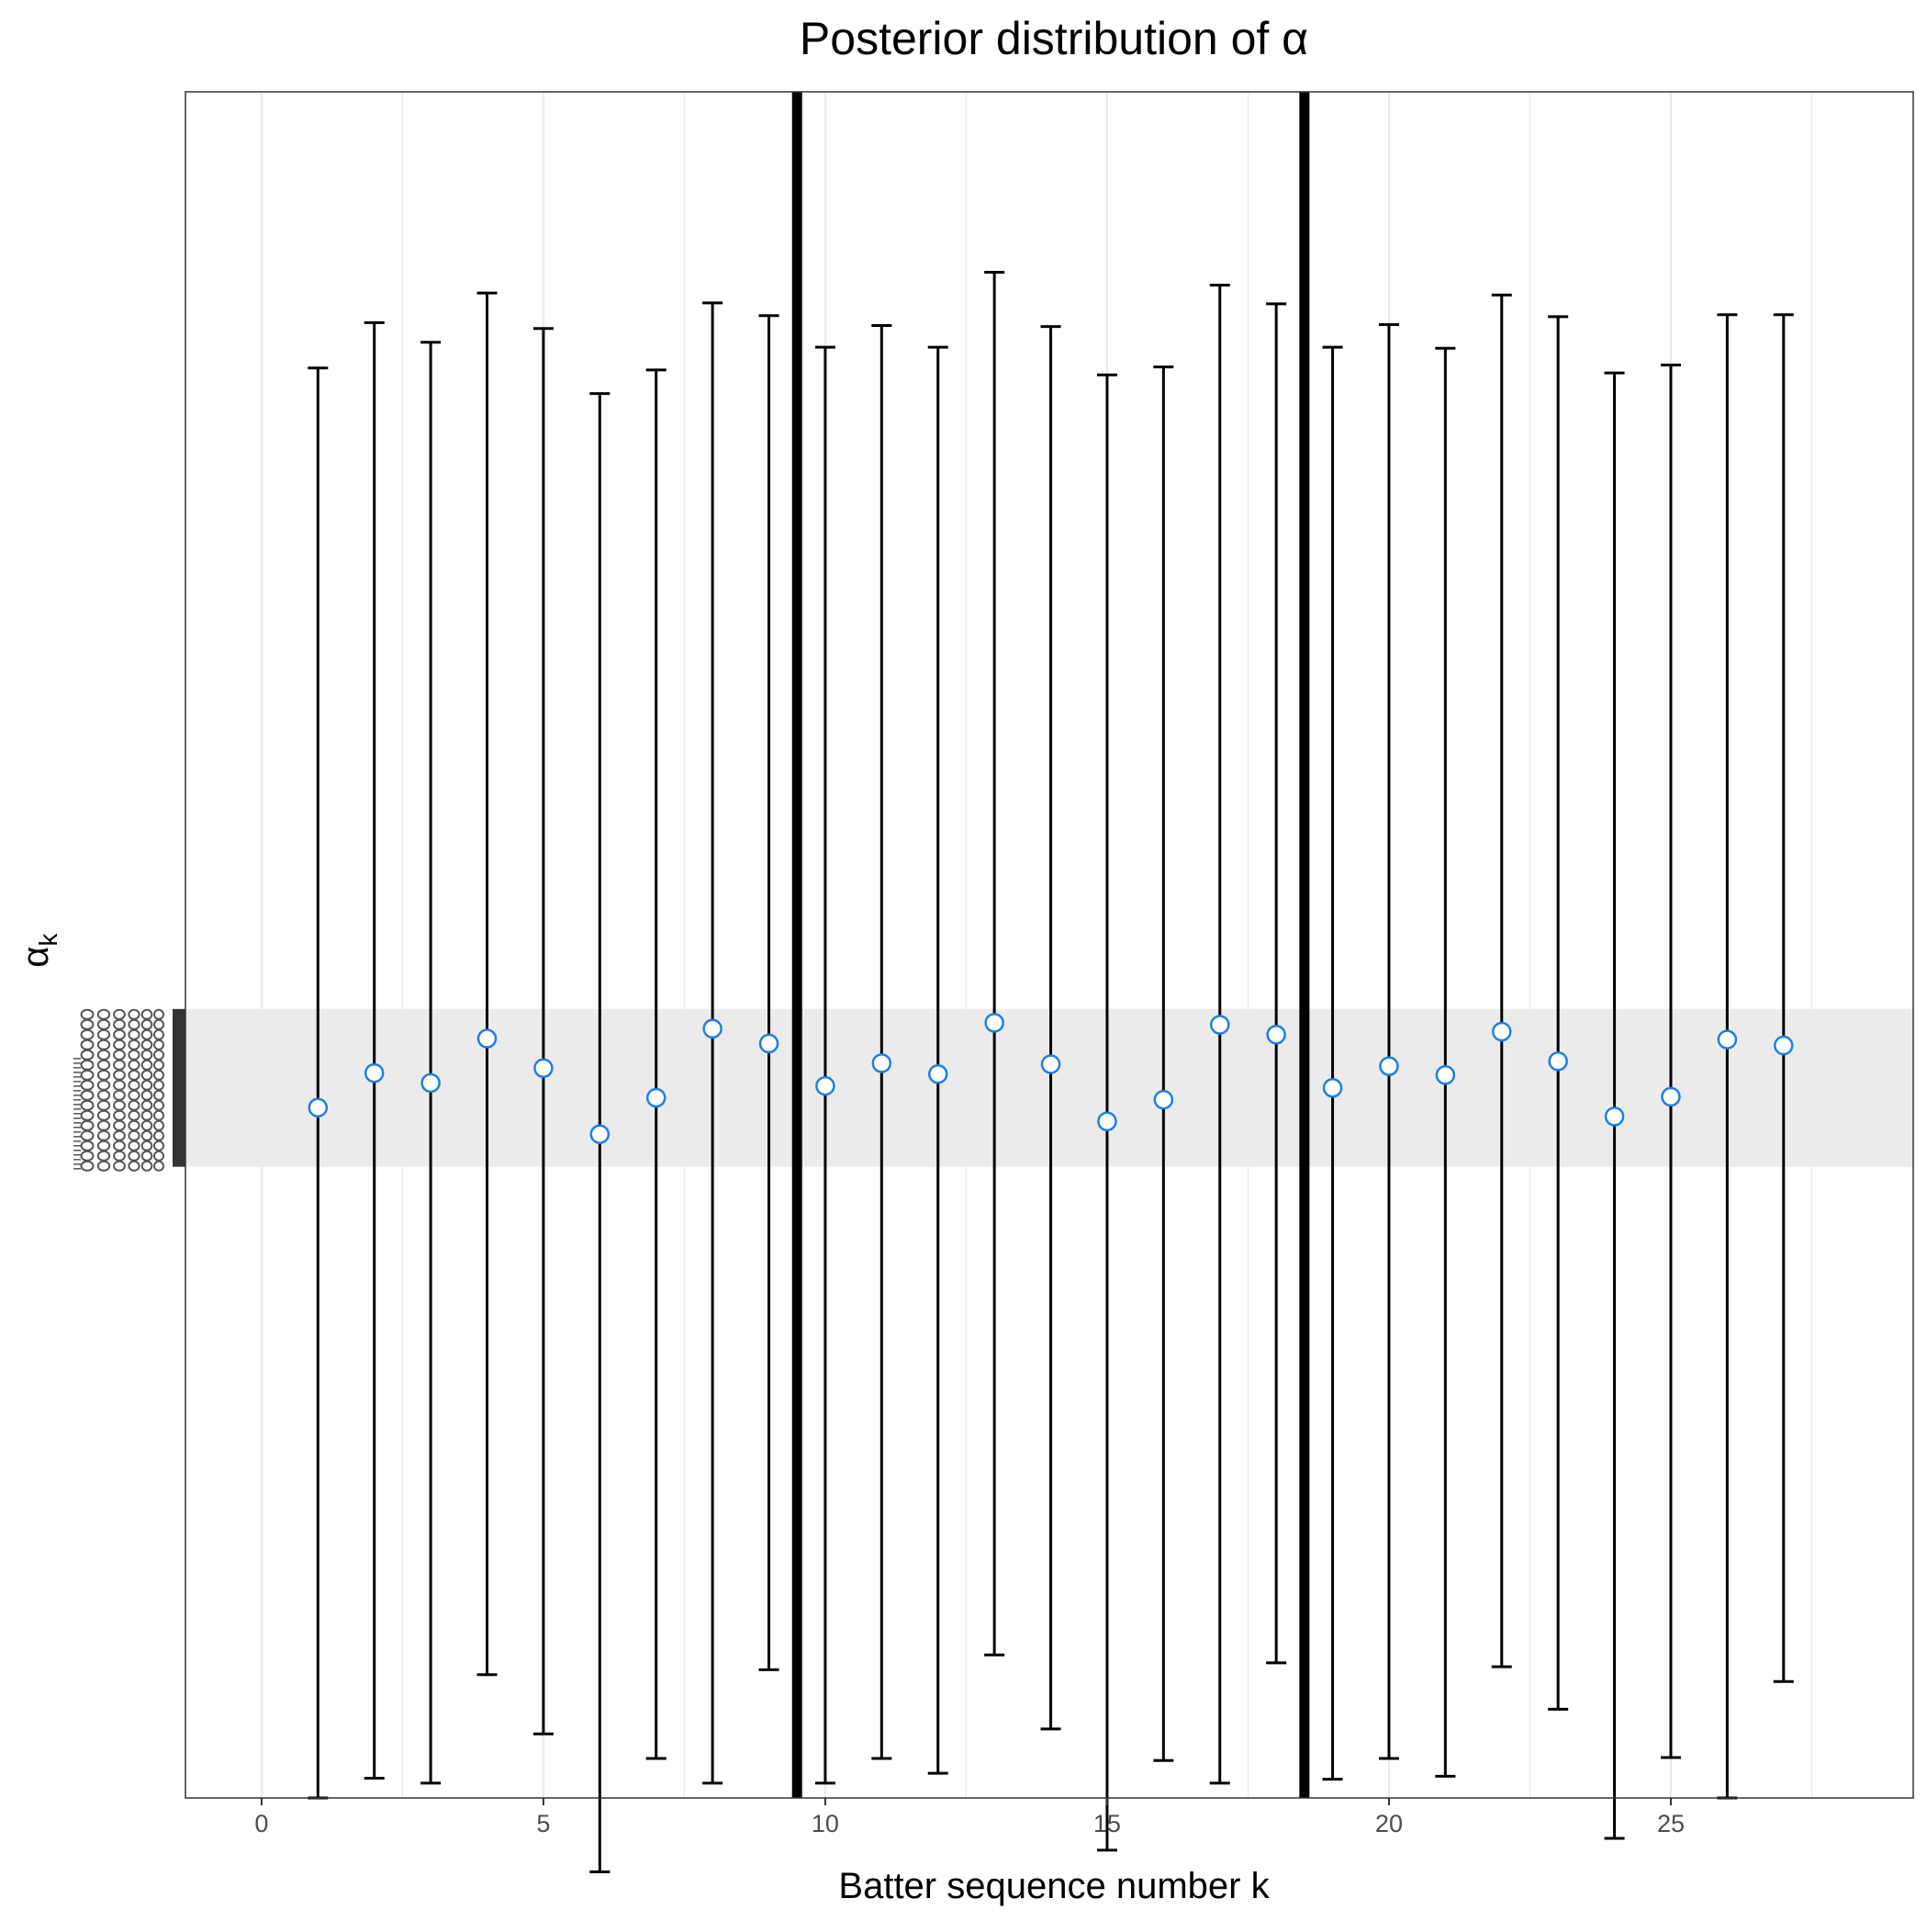 This screenshot has height=1932, width=1927. I want to click on x-tick-label: 25, so click(1671, 1823).